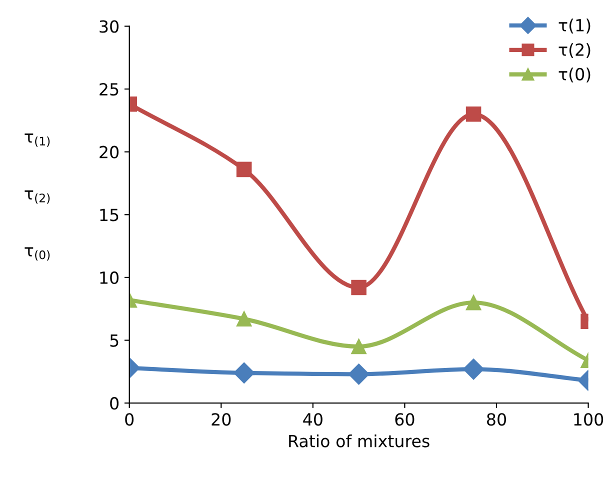 This screenshot has width=616, height=477. What do you see at coordinates (109, 277) in the screenshot?
I see `y-tick-label: 10` at bounding box center [109, 277].